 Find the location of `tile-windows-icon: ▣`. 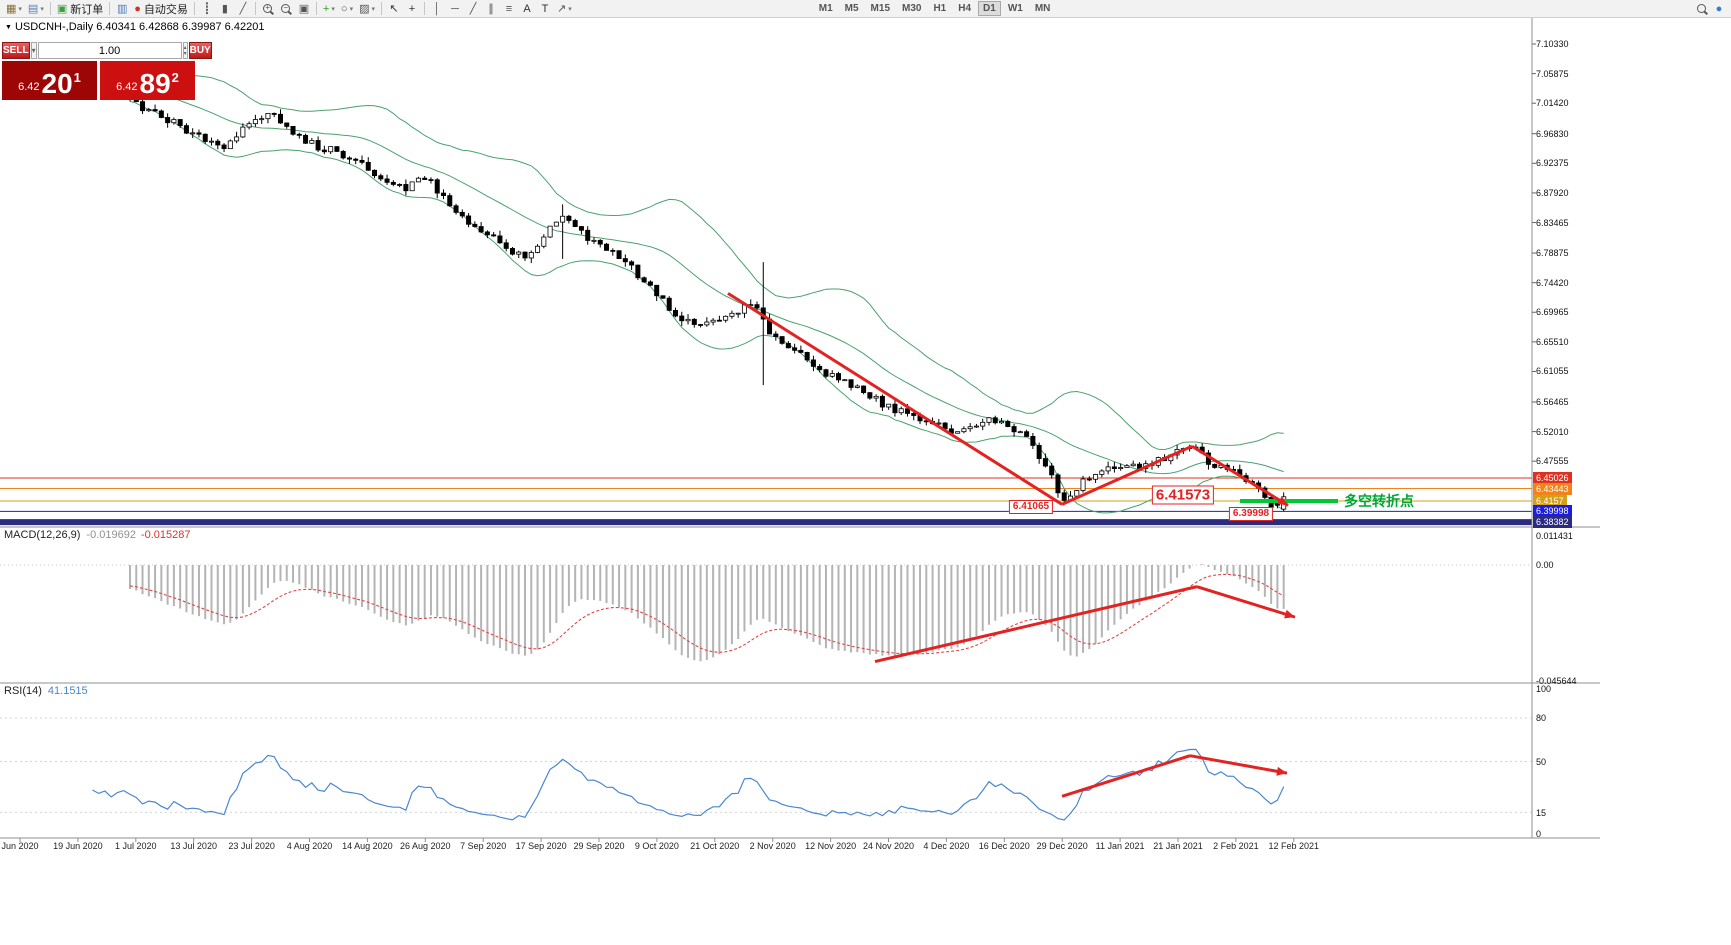

tile-windows-icon: ▣ is located at coordinates (304, 9).